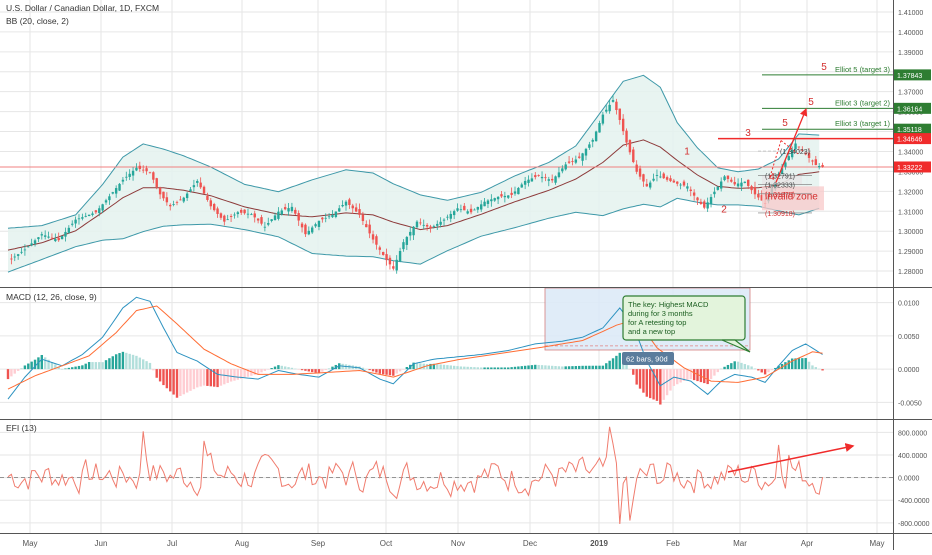 Image resolution: width=932 pixels, height=555 pixels. Describe the element at coordinates (780, 214) in the screenshot. I see `level-label: (1.30918)` at that location.